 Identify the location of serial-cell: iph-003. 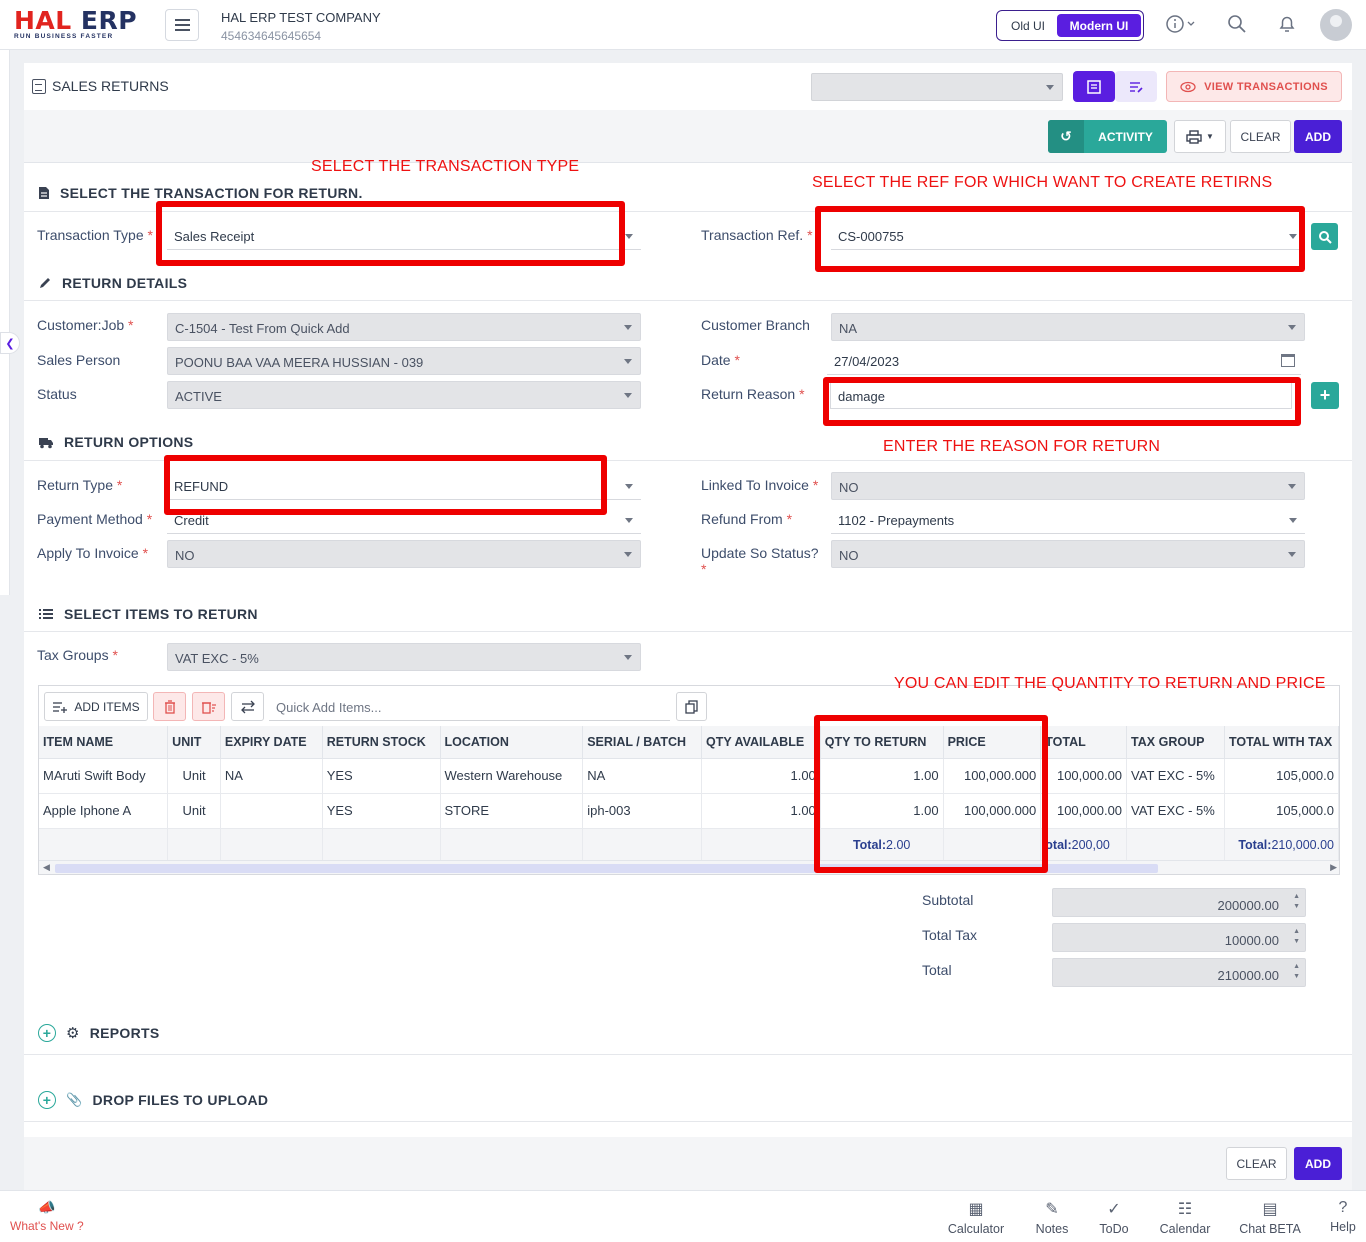
(642, 811).